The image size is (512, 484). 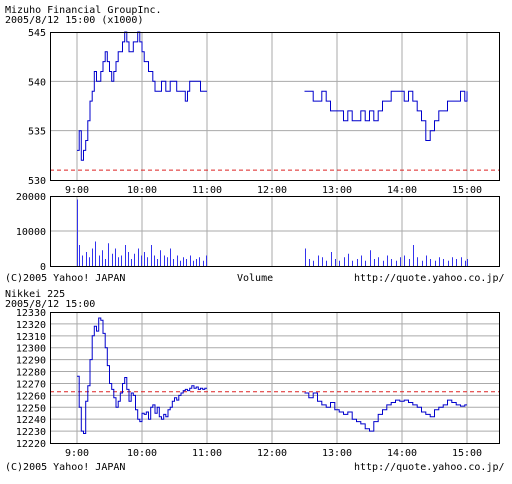 What do you see at coordinates (31, 408) in the screenshot?
I see `nikkei-225-ytick-3: 12250` at bounding box center [31, 408].